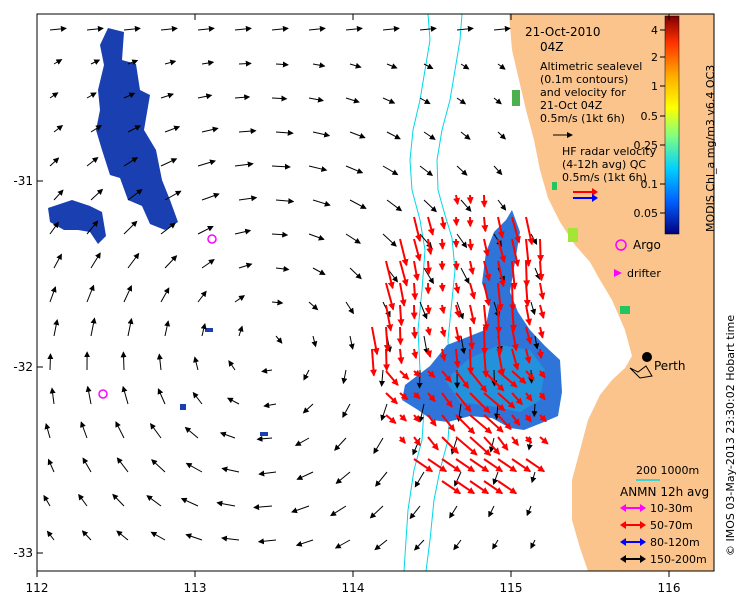  Describe the element at coordinates (647, 245) in the screenshot. I see `argo-legend-label: Argo` at that location.